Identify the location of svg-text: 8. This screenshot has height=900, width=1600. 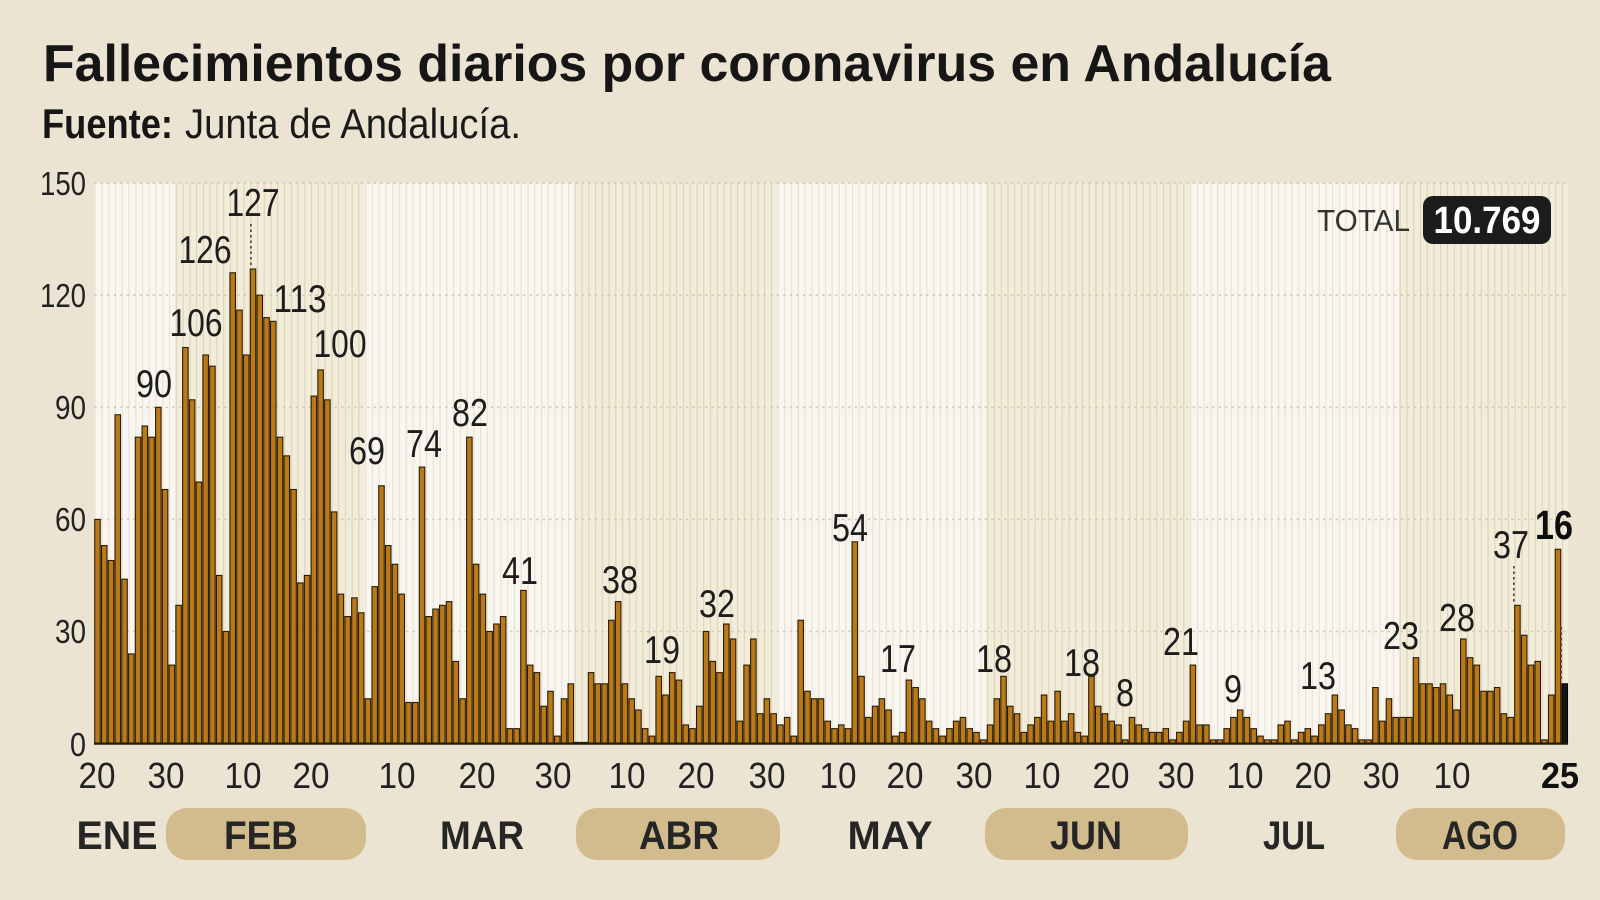
(1125, 693).